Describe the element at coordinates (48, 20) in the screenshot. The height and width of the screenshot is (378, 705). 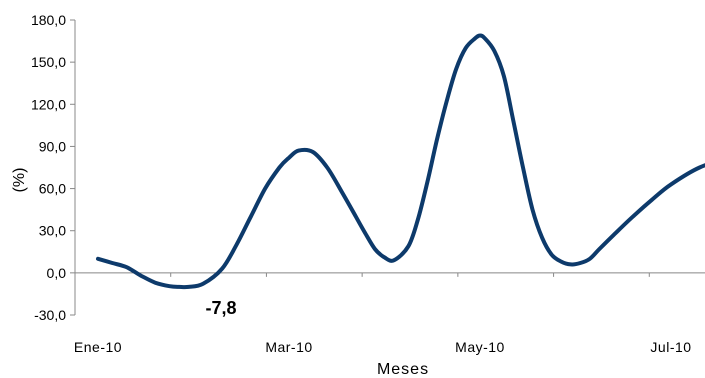
I see `y-tick-label: 180,0` at that location.